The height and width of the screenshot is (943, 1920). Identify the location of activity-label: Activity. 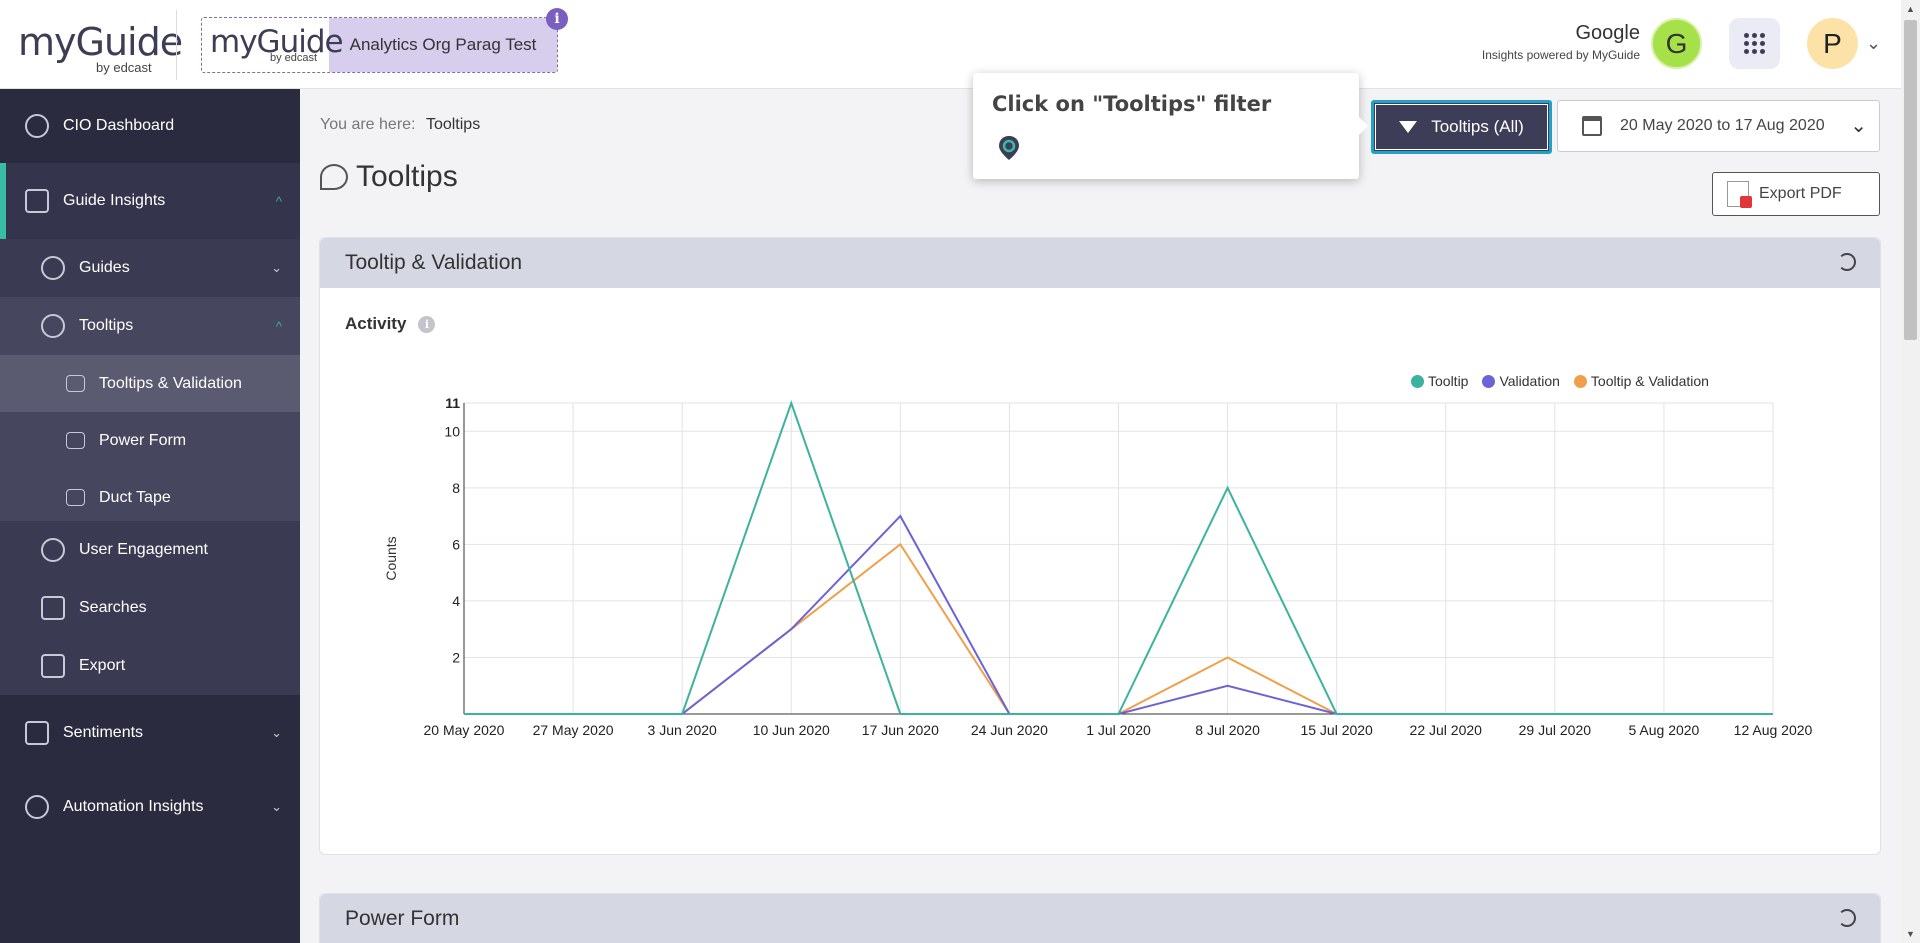
(376, 323).